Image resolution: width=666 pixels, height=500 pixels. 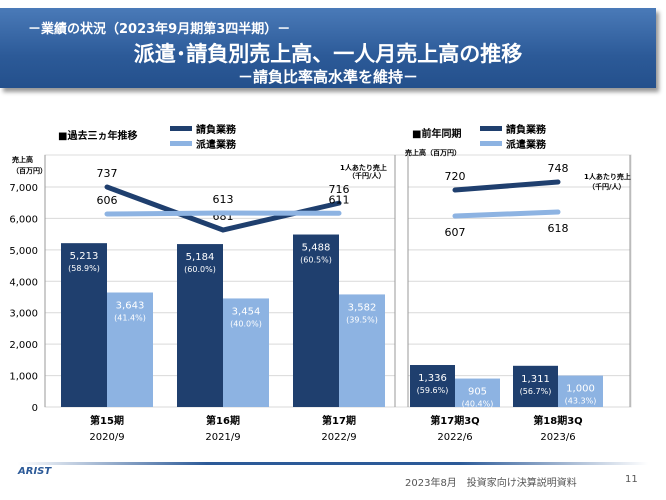 What do you see at coordinates (246, 311) in the screenshot?
I see `bar-value-label: 3,454` at bounding box center [246, 311].